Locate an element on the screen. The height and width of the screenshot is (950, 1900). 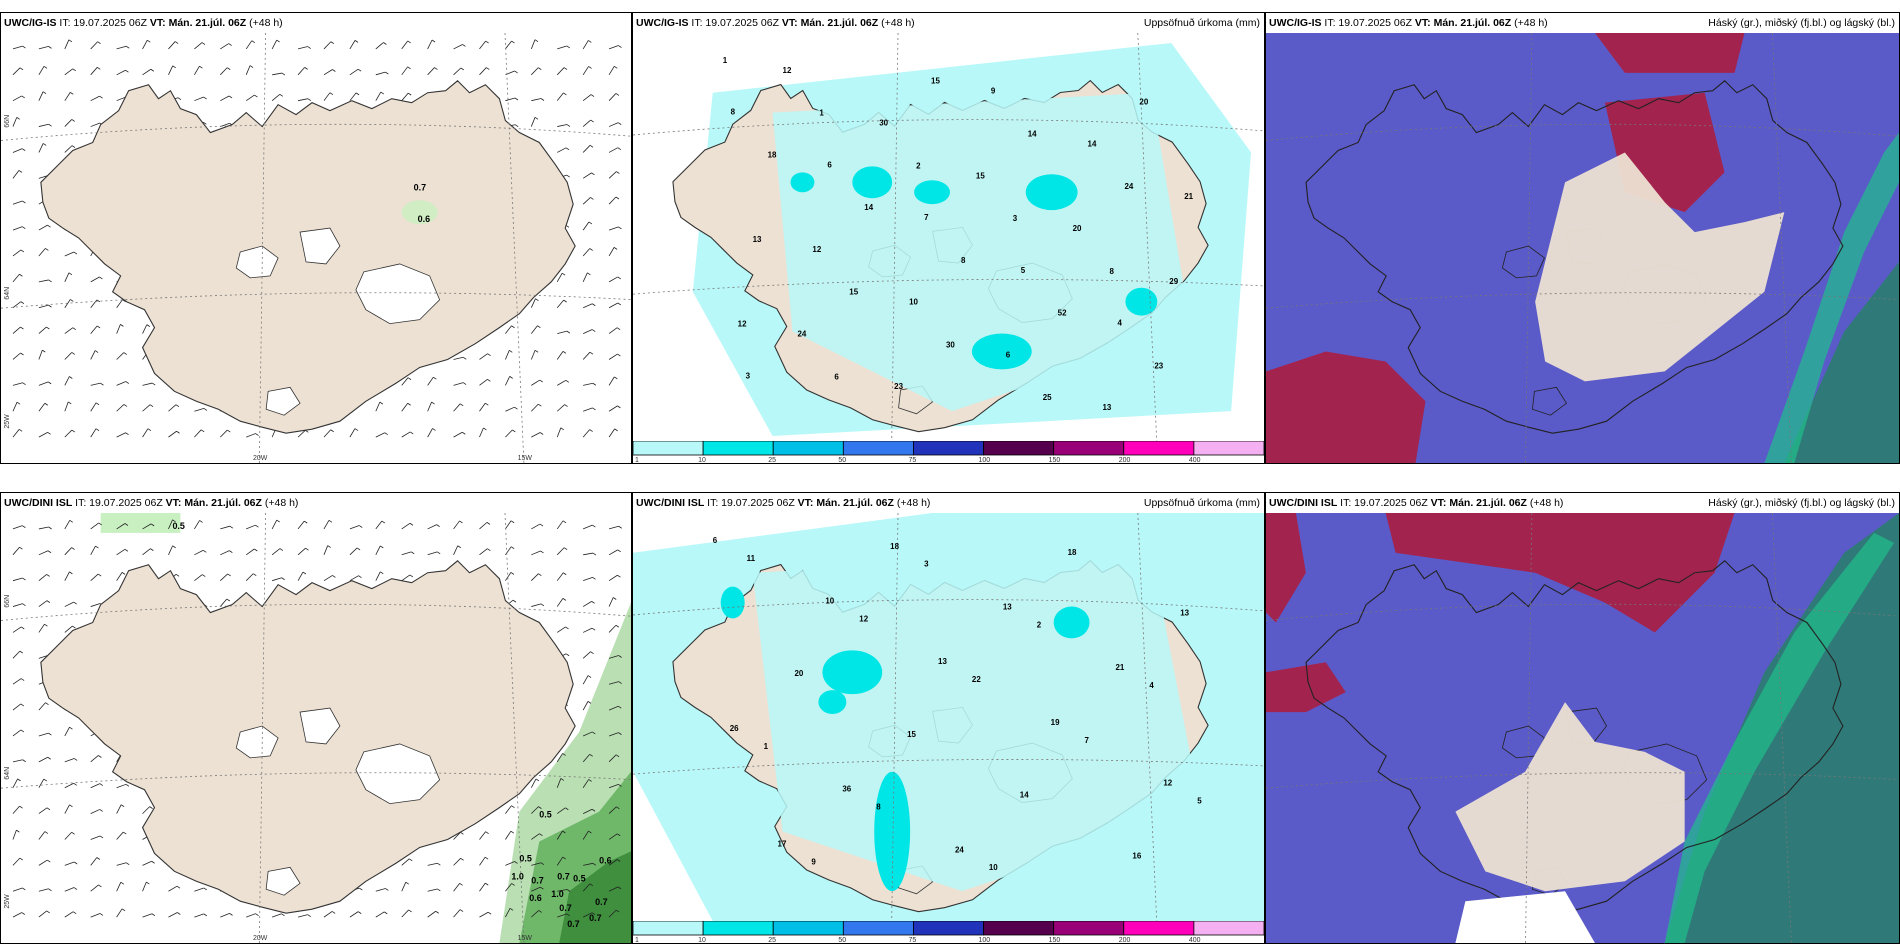
precip-value-label: 13 is located at coordinates (1107, 407).